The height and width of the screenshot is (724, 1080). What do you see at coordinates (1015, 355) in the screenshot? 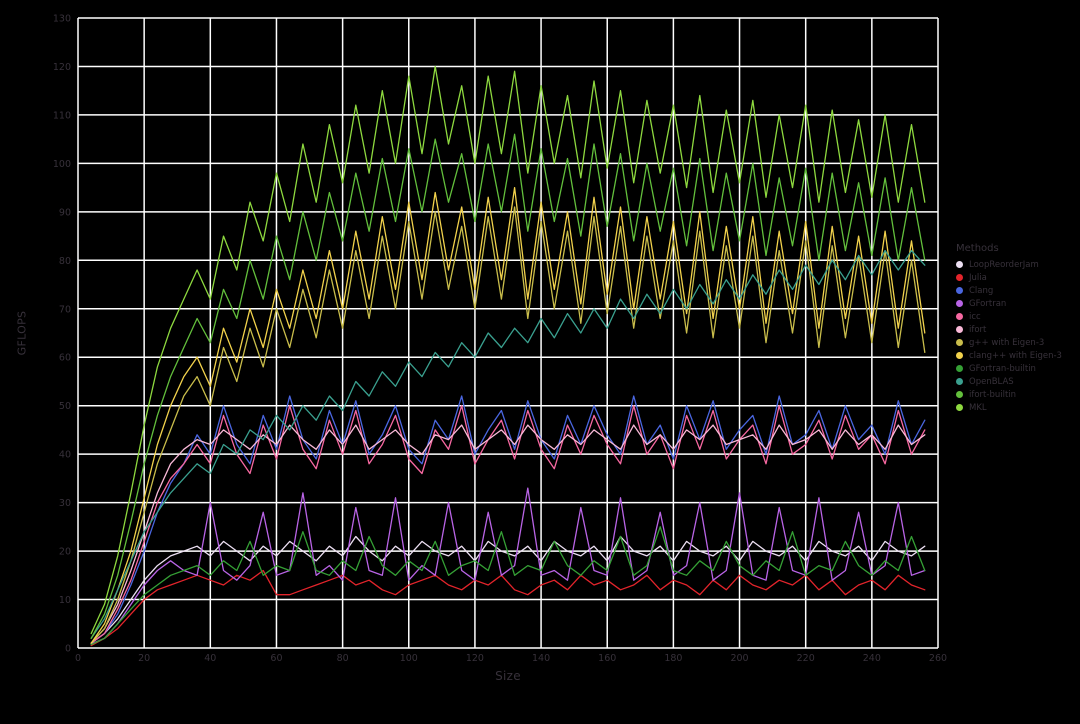
I see `legend-item-label: clang++ with Eigen-3` at bounding box center [1015, 355].